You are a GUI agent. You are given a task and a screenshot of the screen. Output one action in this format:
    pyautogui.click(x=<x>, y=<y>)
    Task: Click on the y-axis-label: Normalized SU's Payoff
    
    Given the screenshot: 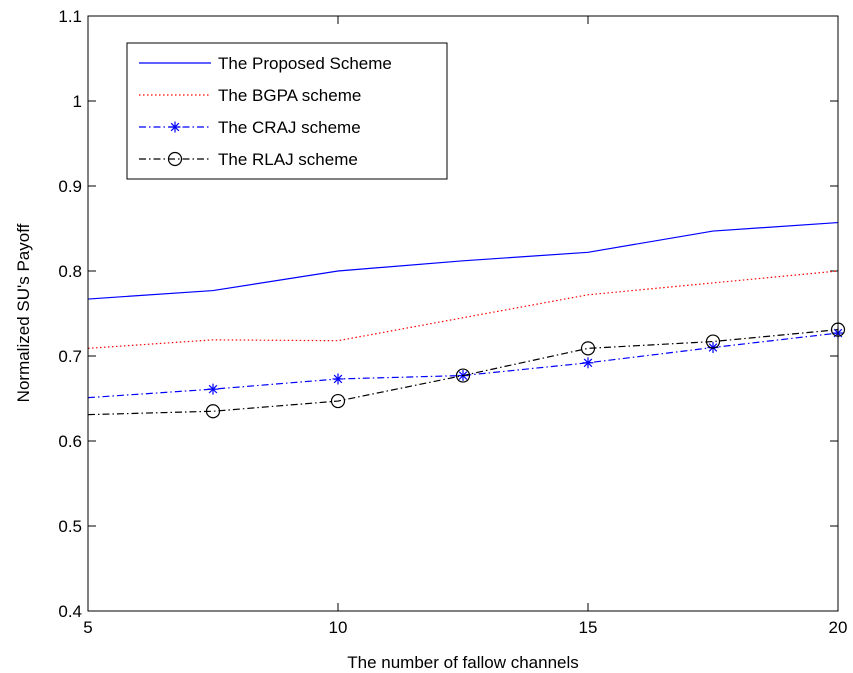 What is the action you would take?
    pyautogui.click(x=23, y=312)
    